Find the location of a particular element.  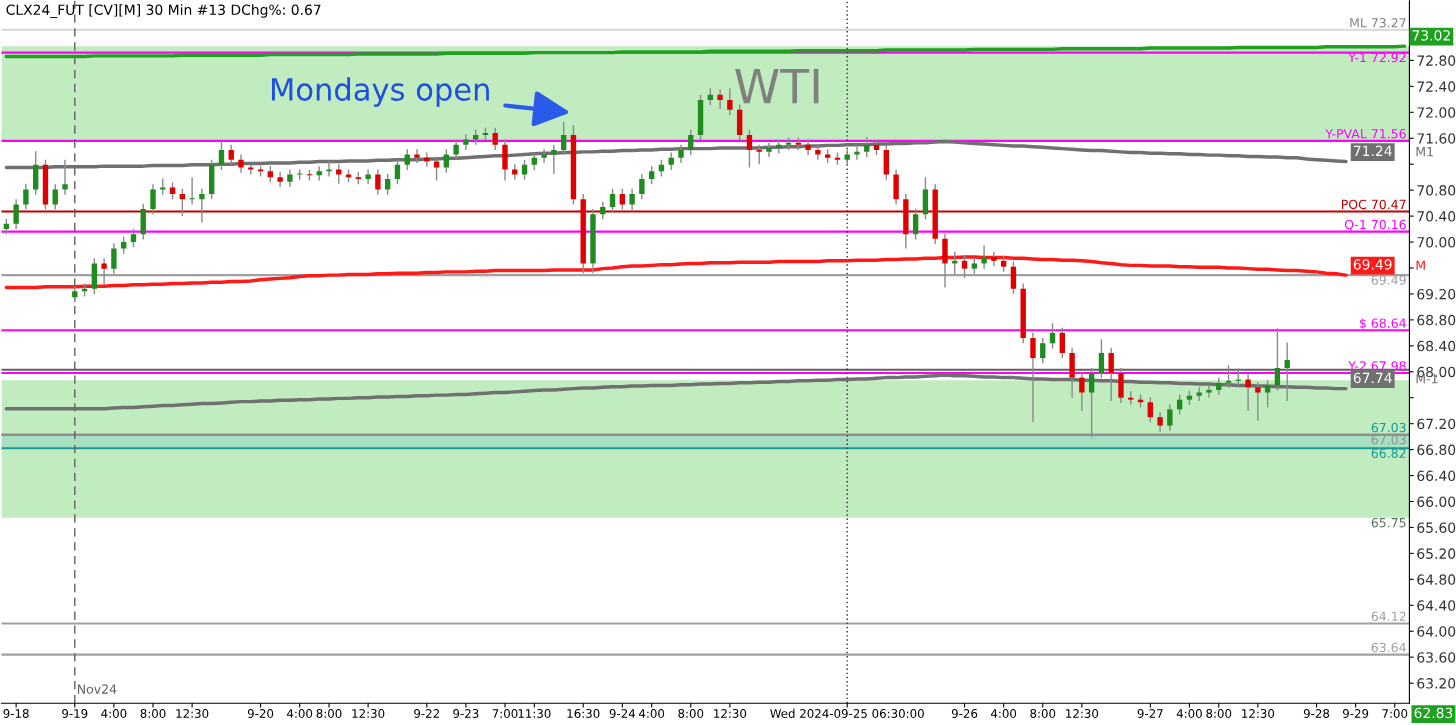

y-tick-label: 64.00 is located at coordinates (1436, 631).